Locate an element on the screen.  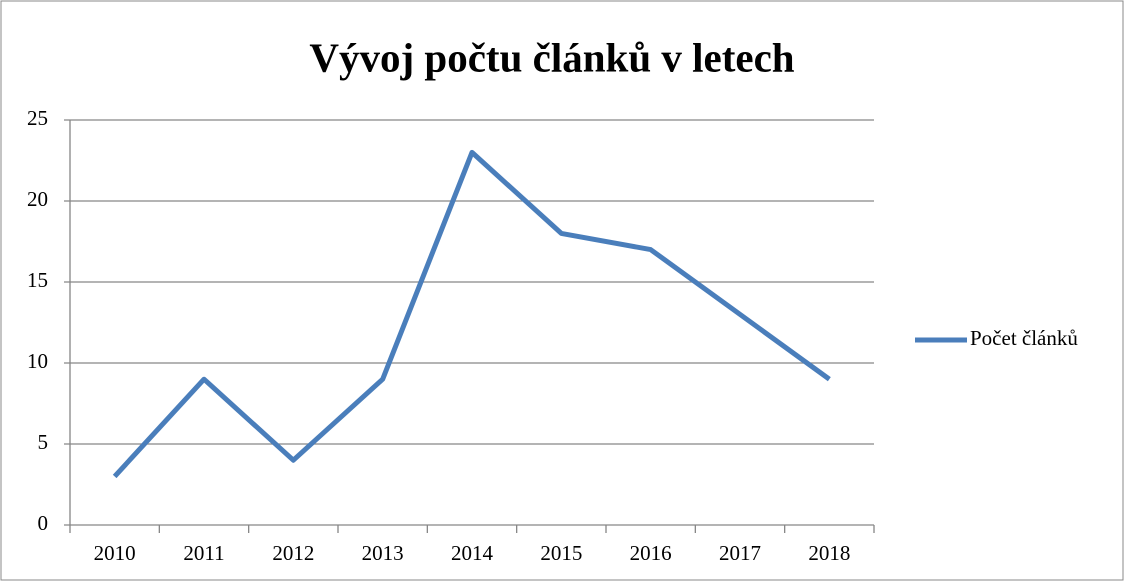
y-tick-label: 0 is located at coordinates (43, 523).